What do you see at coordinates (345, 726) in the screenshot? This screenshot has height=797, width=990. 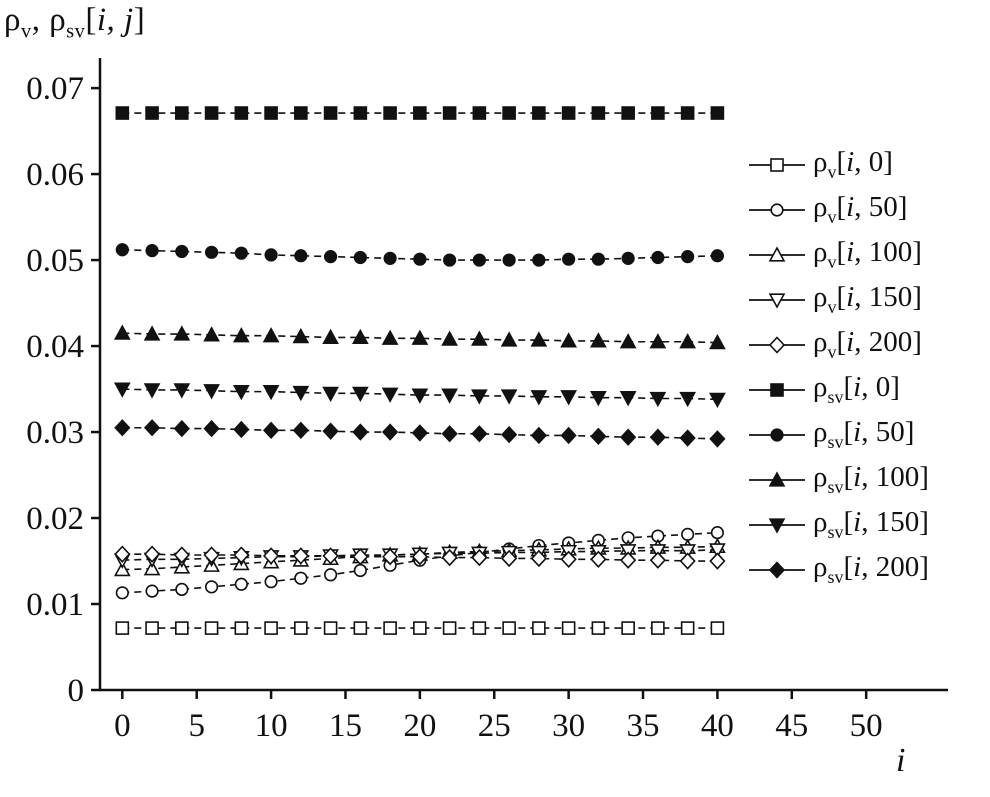 I see `x-tick-label: 15` at bounding box center [345, 726].